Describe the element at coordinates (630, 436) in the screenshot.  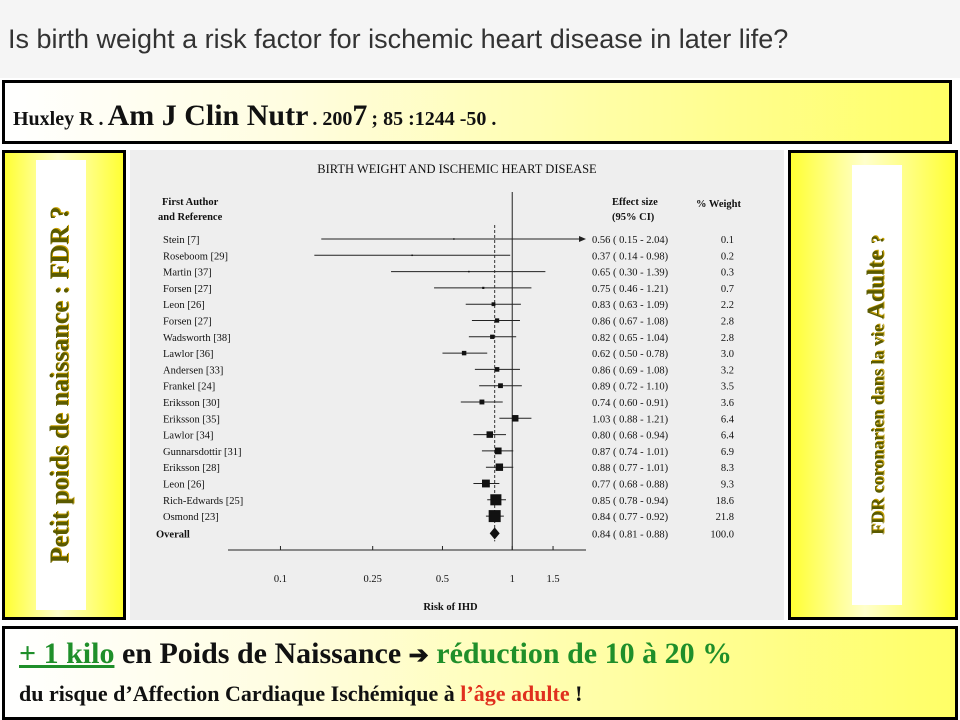
I see `effect-size-value: 0.80 ( 0.68 - 0.94)` at that location.